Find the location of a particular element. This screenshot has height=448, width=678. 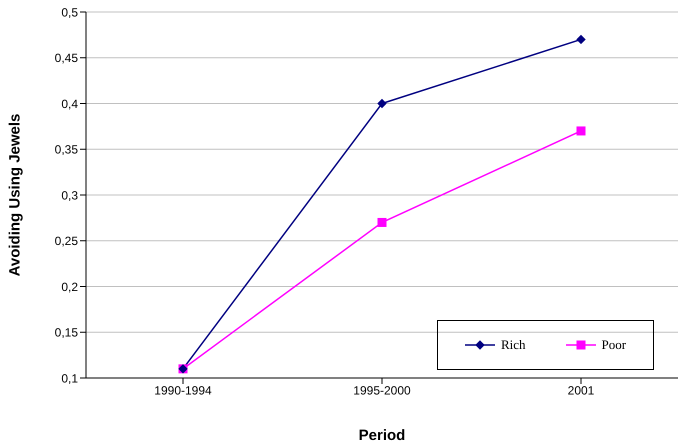

y-tick-label: 0,25 is located at coordinates (66, 241).